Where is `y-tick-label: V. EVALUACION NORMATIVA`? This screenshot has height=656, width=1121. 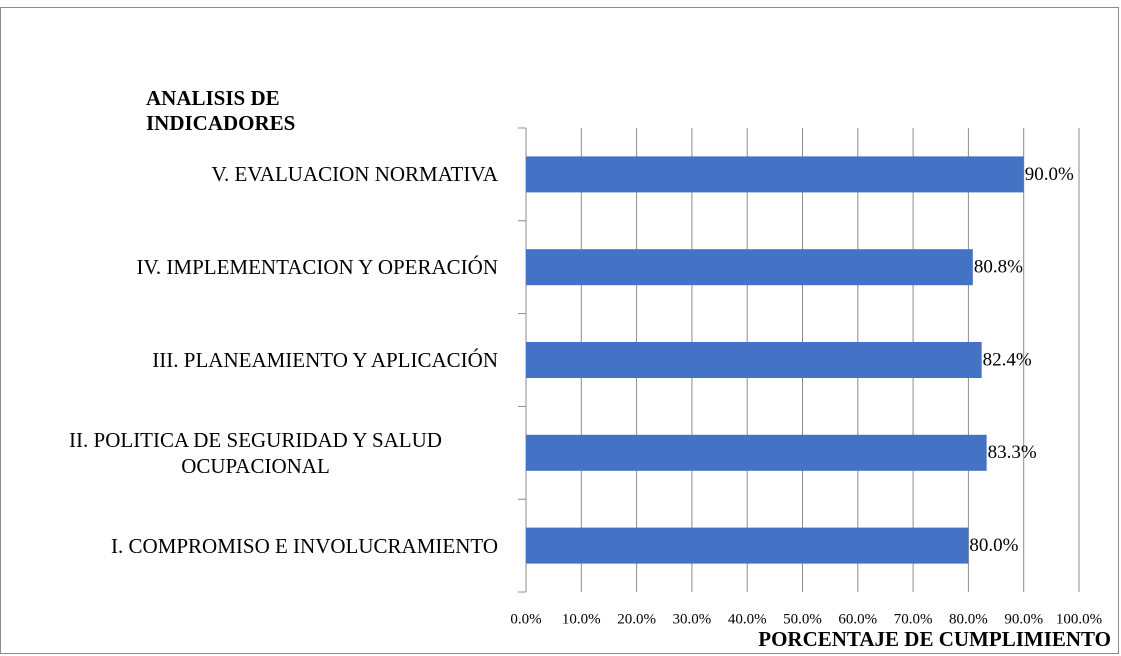 y-tick-label: V. EVALUACION NORMATIVA is located at coordinates (354, 174).